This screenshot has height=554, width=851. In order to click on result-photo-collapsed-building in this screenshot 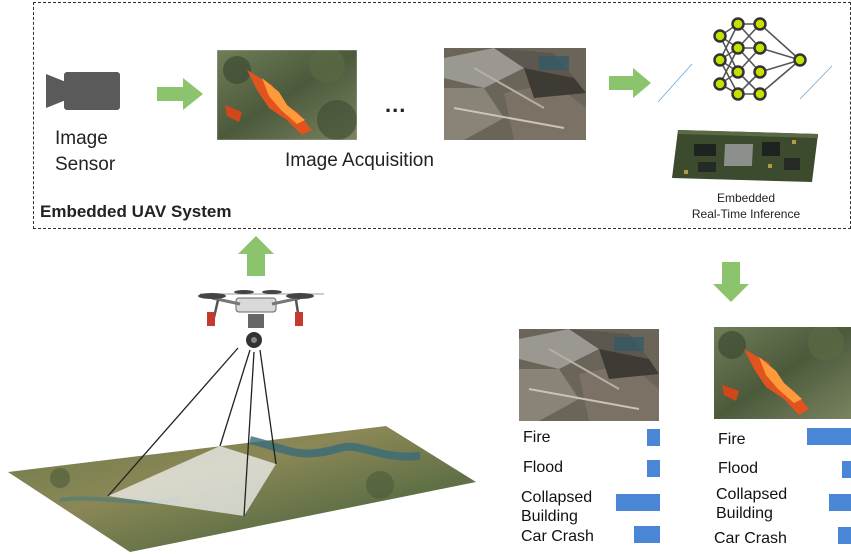, I will do `click(589, 375)`.